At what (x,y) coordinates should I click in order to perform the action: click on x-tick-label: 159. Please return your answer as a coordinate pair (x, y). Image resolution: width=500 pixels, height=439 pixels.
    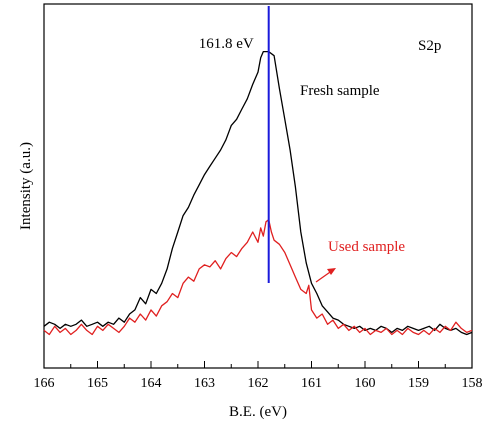
    Looking at the image, I should click on (418, 383).